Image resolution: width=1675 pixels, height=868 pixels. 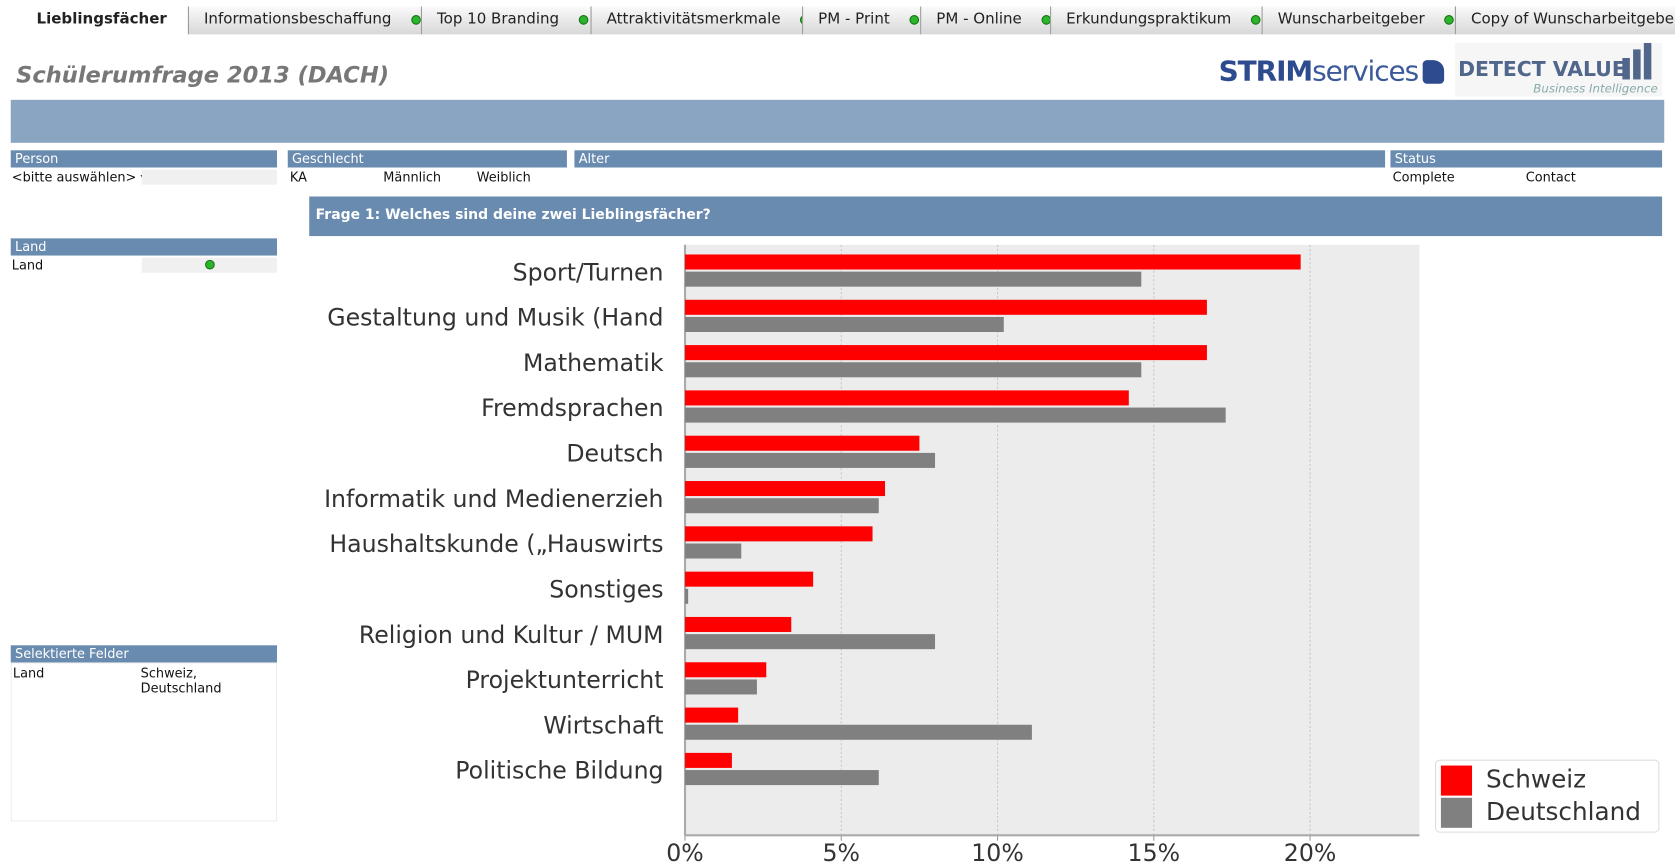 I want to click on dropdown: Land, so click(x=76, y=265).